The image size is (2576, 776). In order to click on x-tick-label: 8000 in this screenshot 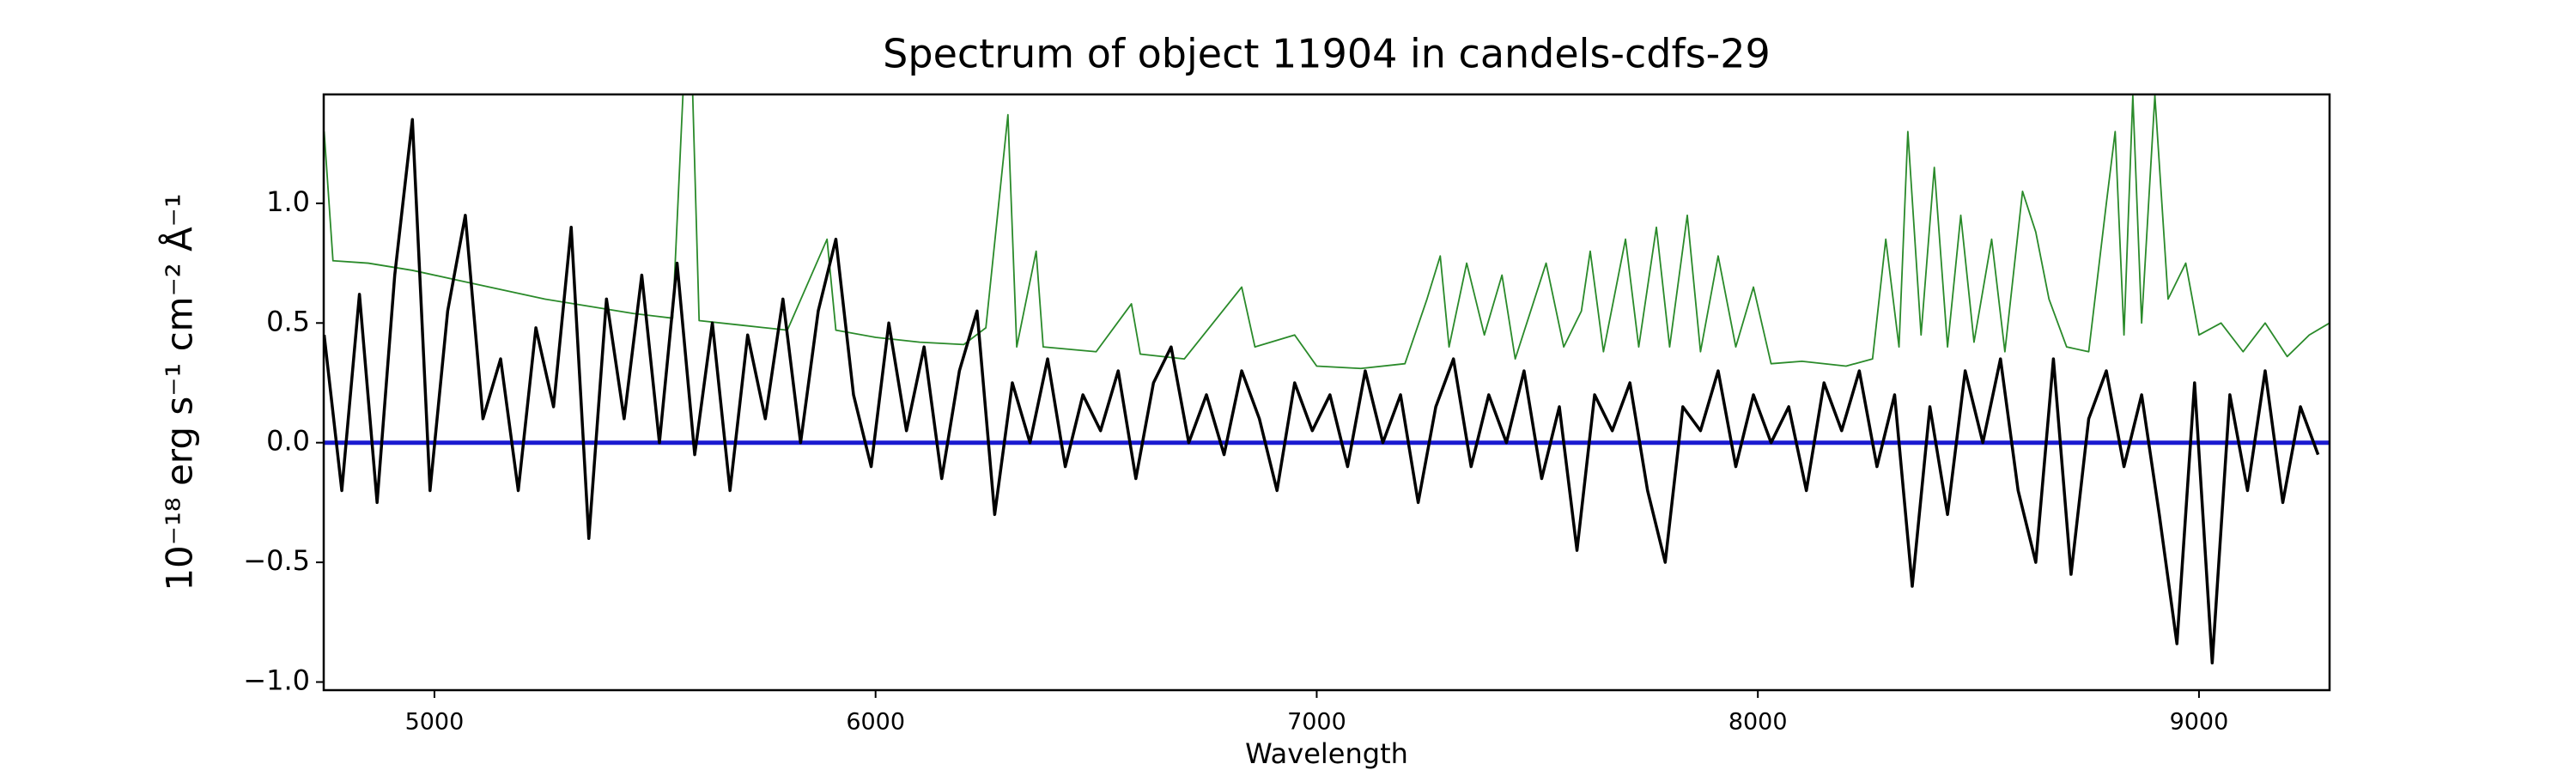, I will do `click(1758, 722)`.